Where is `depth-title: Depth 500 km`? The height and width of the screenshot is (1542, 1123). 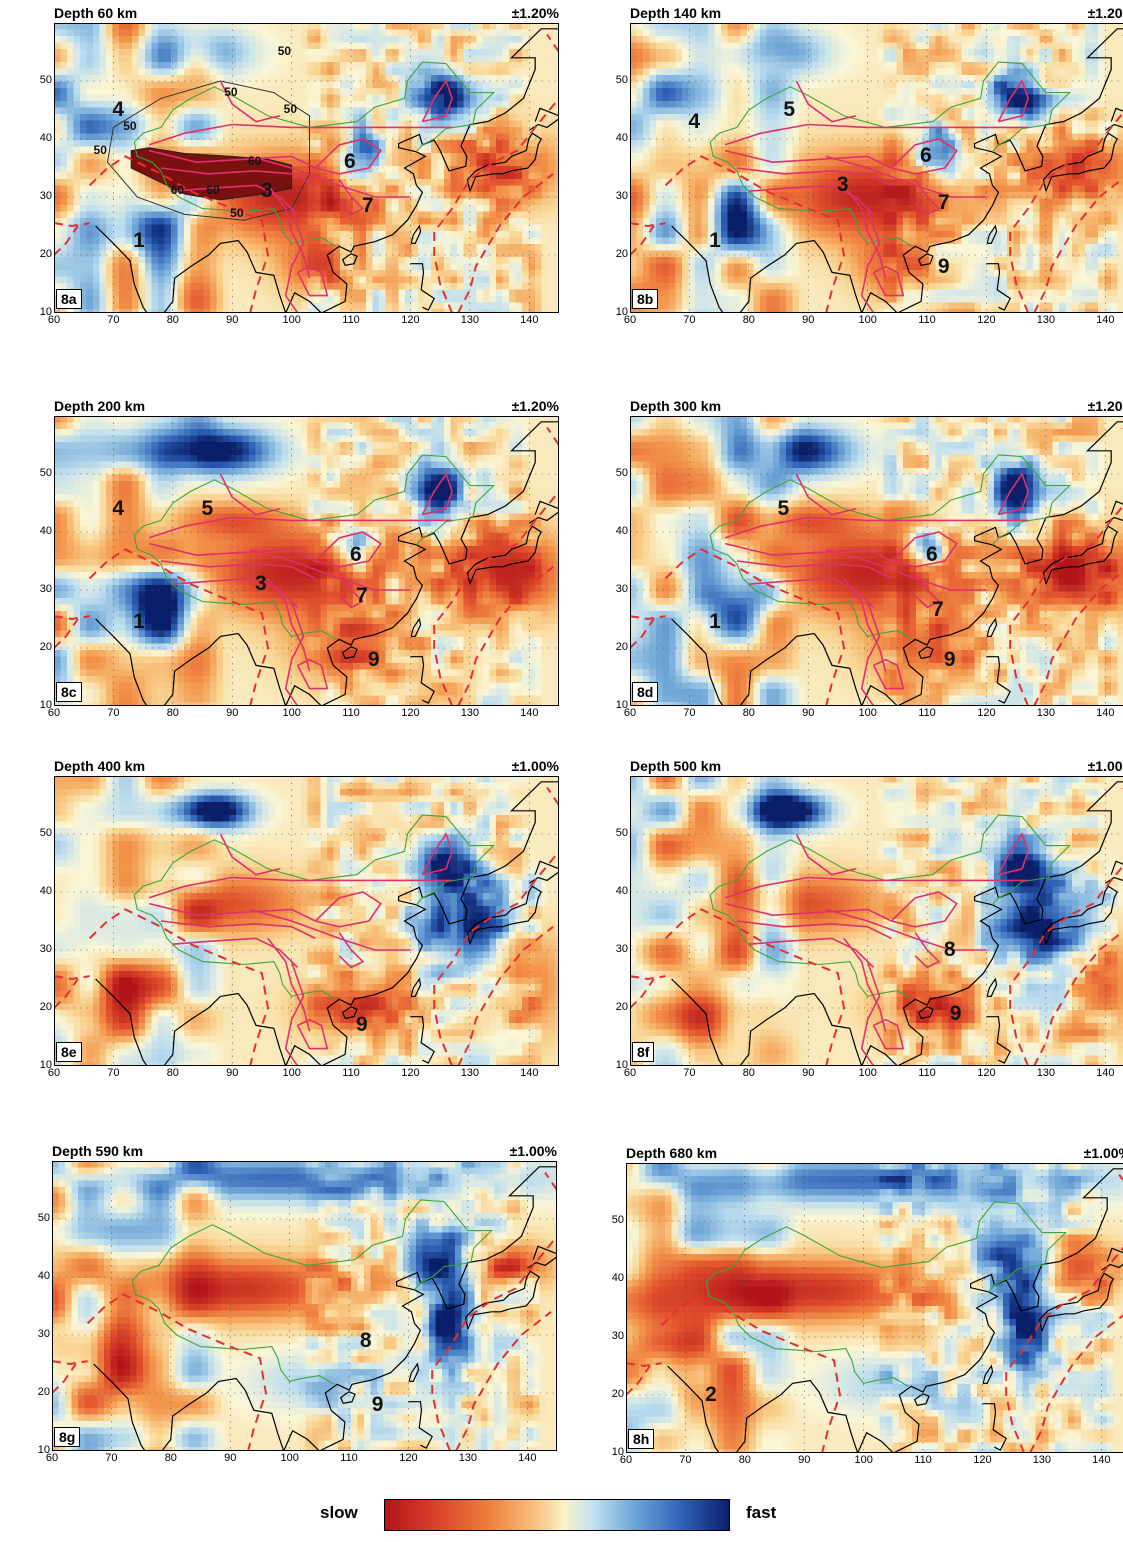 depth-title: Depth 500 km is located at coordinates (675, 766).